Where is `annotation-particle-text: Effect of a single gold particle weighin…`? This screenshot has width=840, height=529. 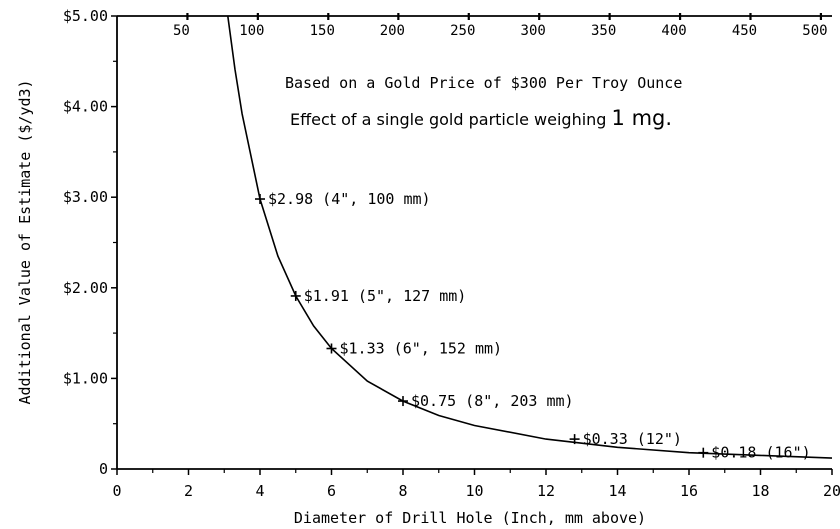 annotation-particle-text: Effect of a single gold particle weighin… is located at coordinates (451, 119).